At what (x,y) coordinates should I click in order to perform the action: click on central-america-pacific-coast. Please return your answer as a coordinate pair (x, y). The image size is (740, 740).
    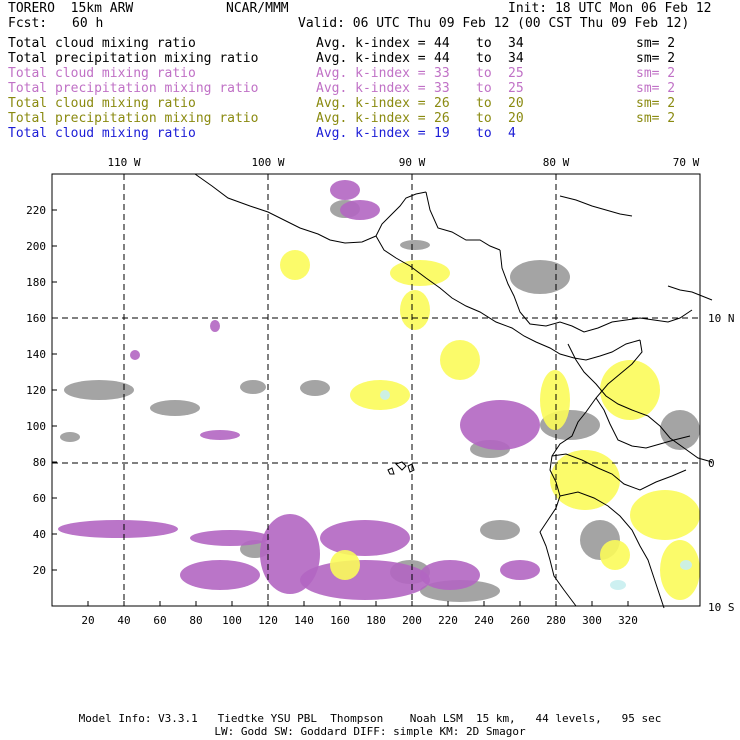
    Looking at the image, I should click on (508, 298).